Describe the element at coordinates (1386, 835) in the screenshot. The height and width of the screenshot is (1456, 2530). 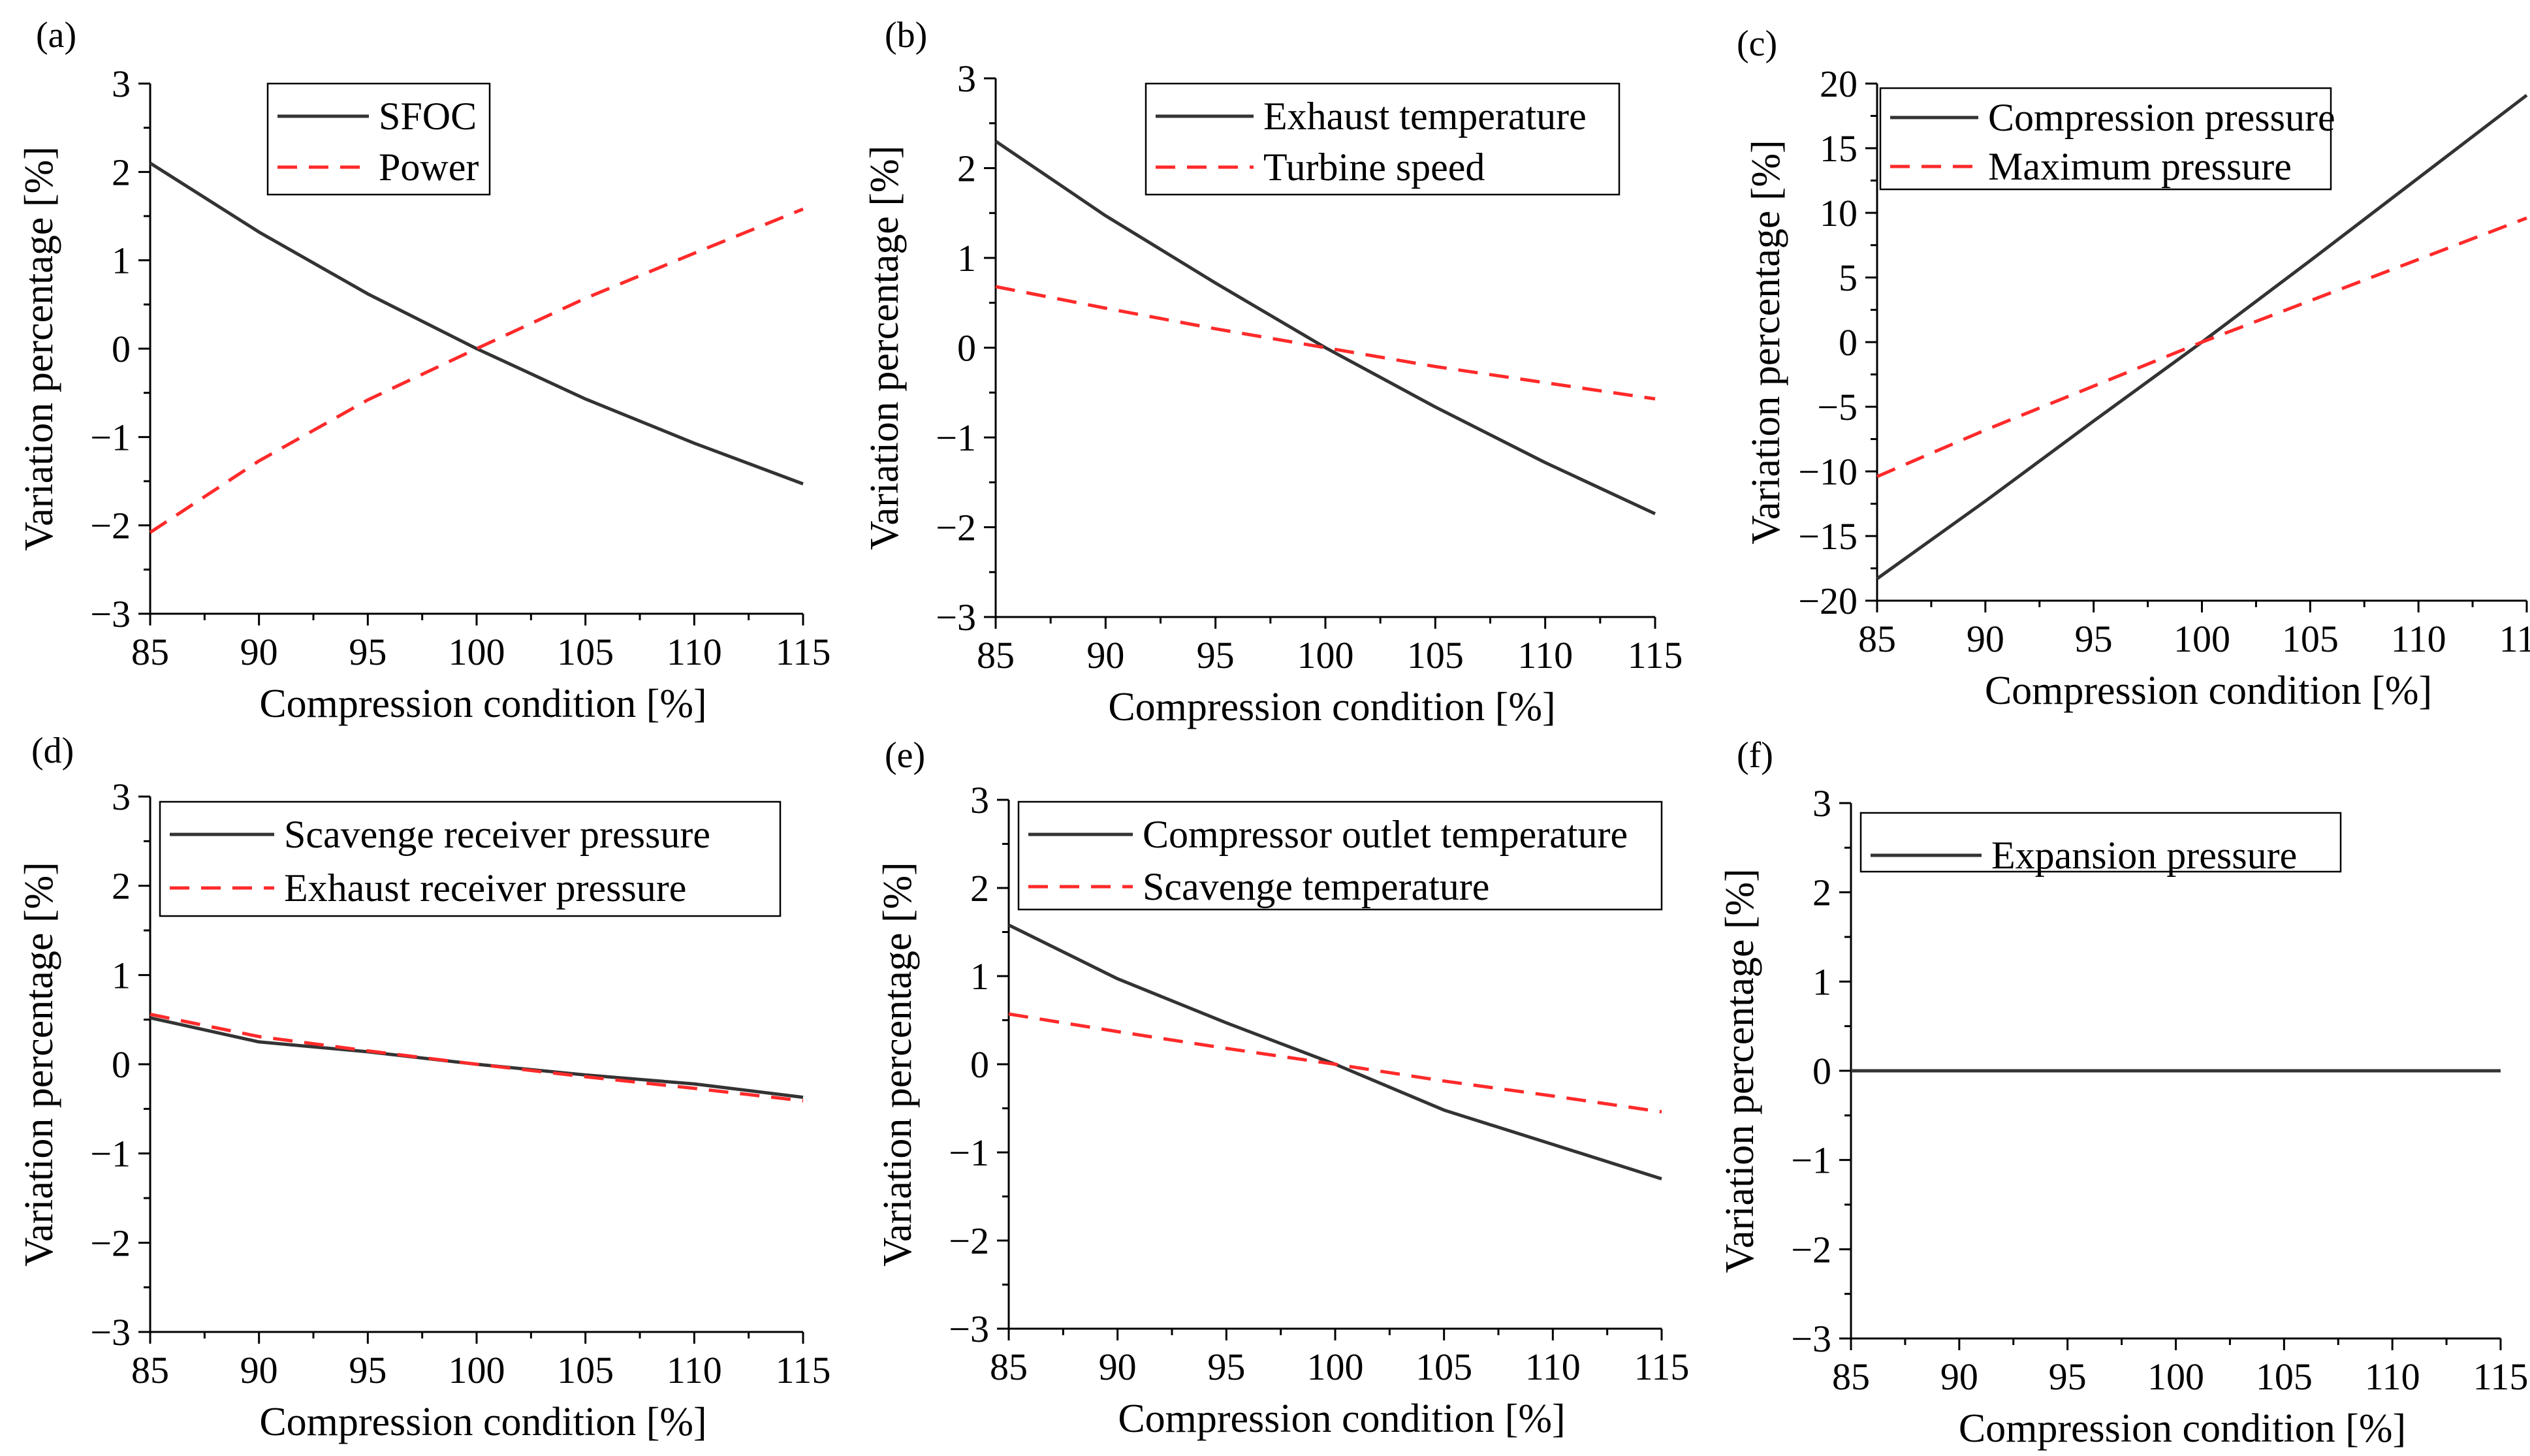
I see `legend-label: Compressor outlet temperature` at that location.